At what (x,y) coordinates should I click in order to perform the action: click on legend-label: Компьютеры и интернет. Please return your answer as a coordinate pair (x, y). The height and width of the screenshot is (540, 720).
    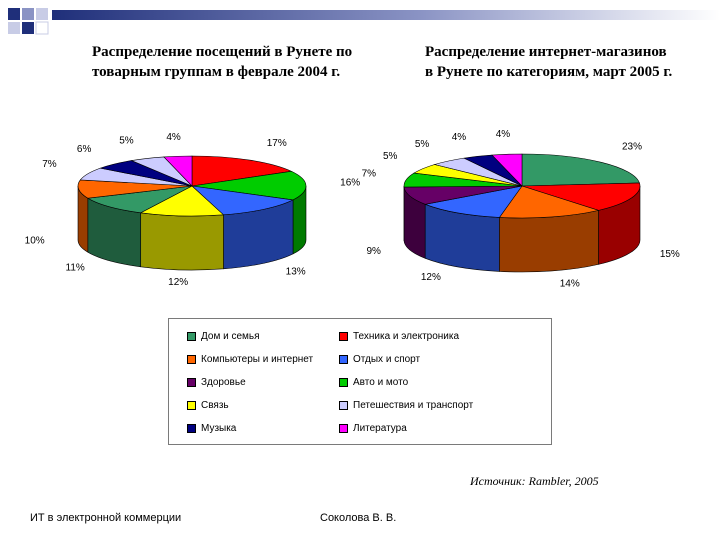
    Looking at the image, I should click on (257, 359).